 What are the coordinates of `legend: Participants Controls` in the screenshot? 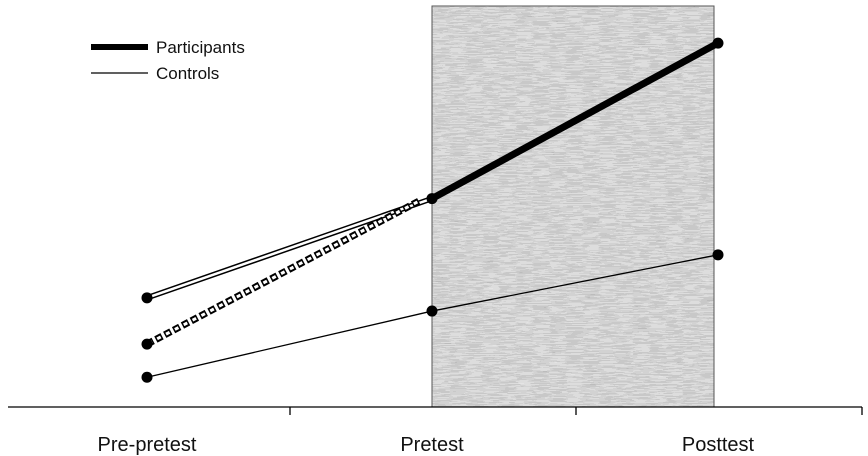 It's located at (168, 60).